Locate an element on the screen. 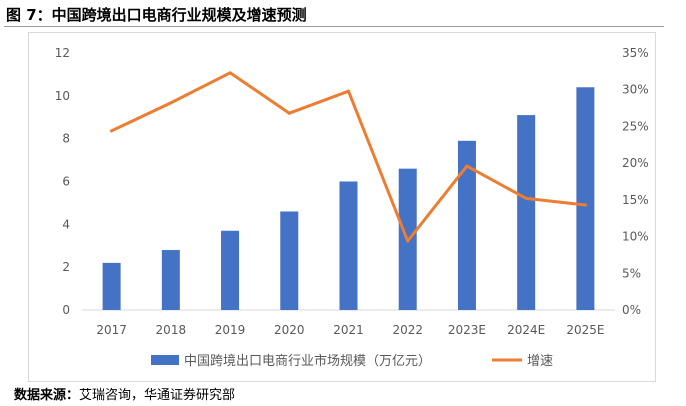  x-tick-label: 2019 is located at coordinates (230, 330).